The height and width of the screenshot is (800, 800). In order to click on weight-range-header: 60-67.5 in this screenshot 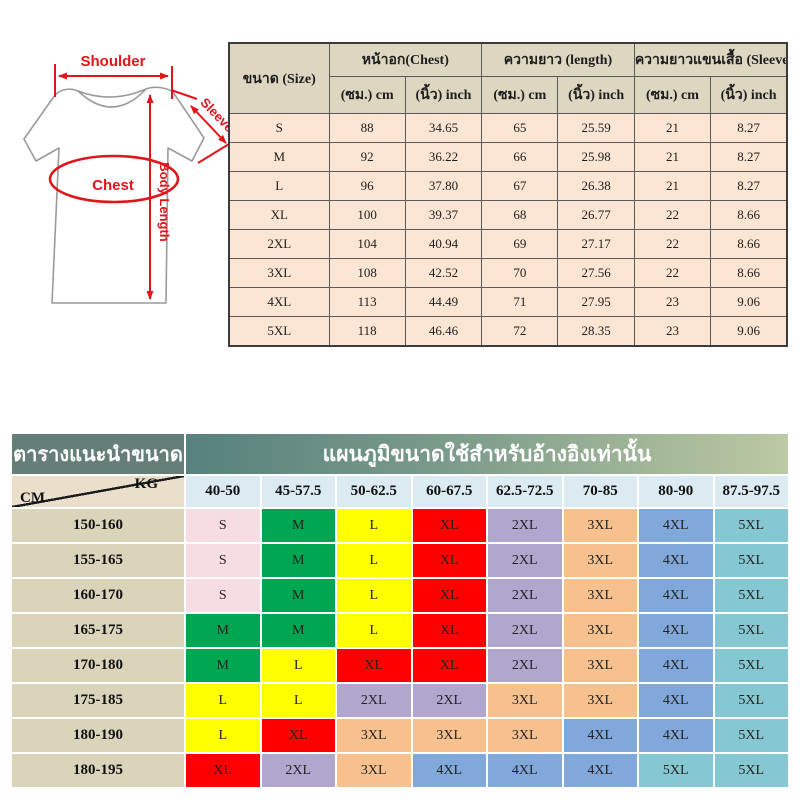, I will do `click(449, 491)`.